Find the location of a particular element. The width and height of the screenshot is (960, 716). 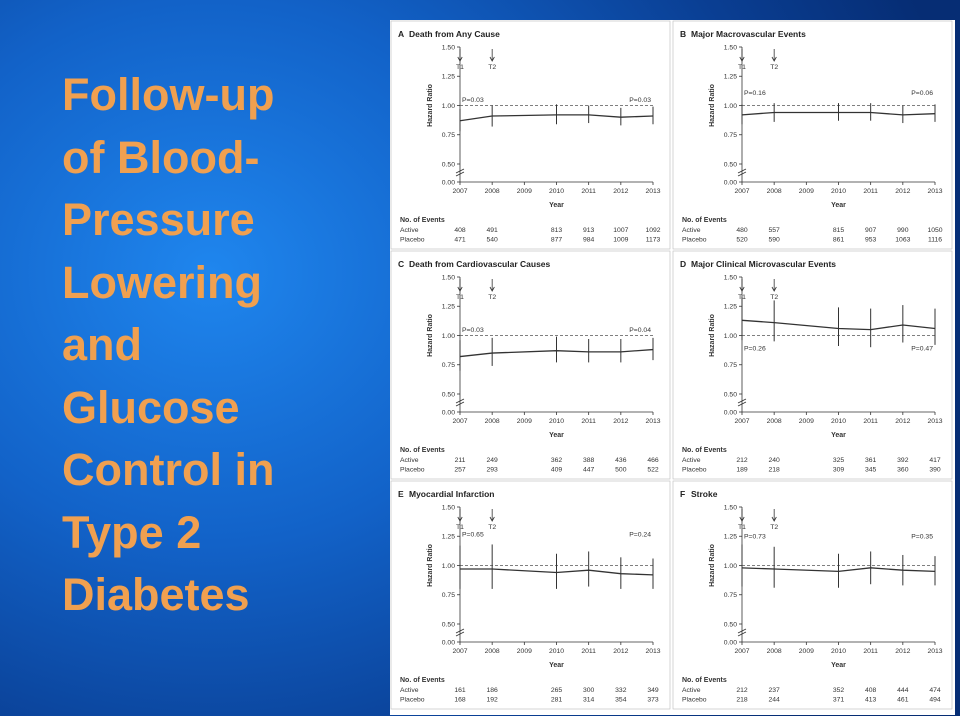

slide-title-line: Control in is located at coordinates (168, 469).